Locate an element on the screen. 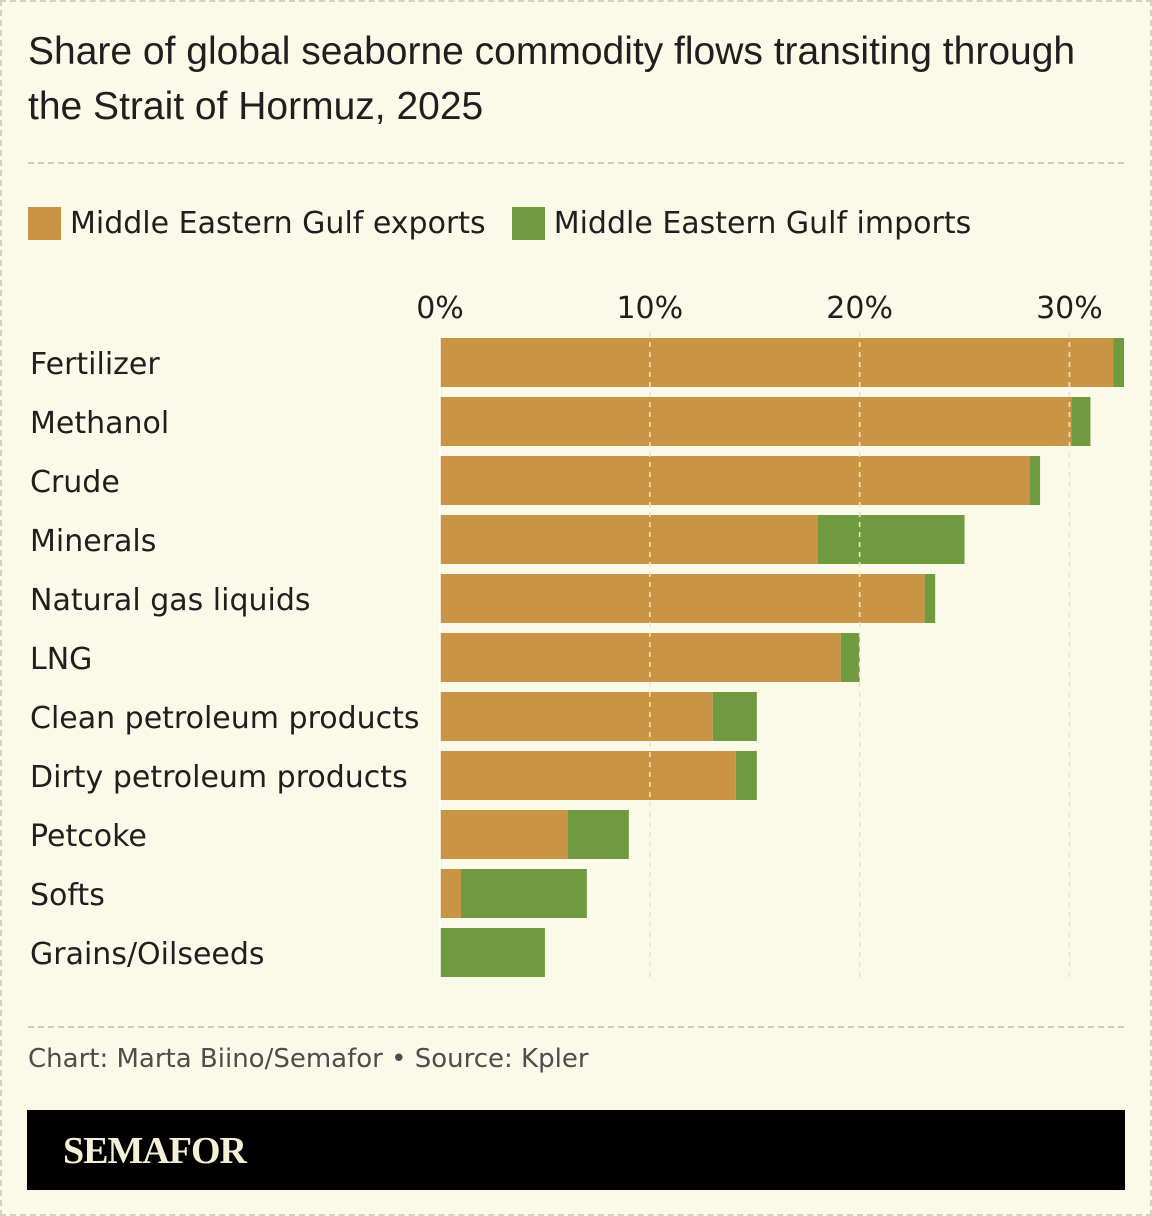 The width and height of the screenshot is (1152, 1216). x-tick-label: 20% is located at coordinates (859, 308).